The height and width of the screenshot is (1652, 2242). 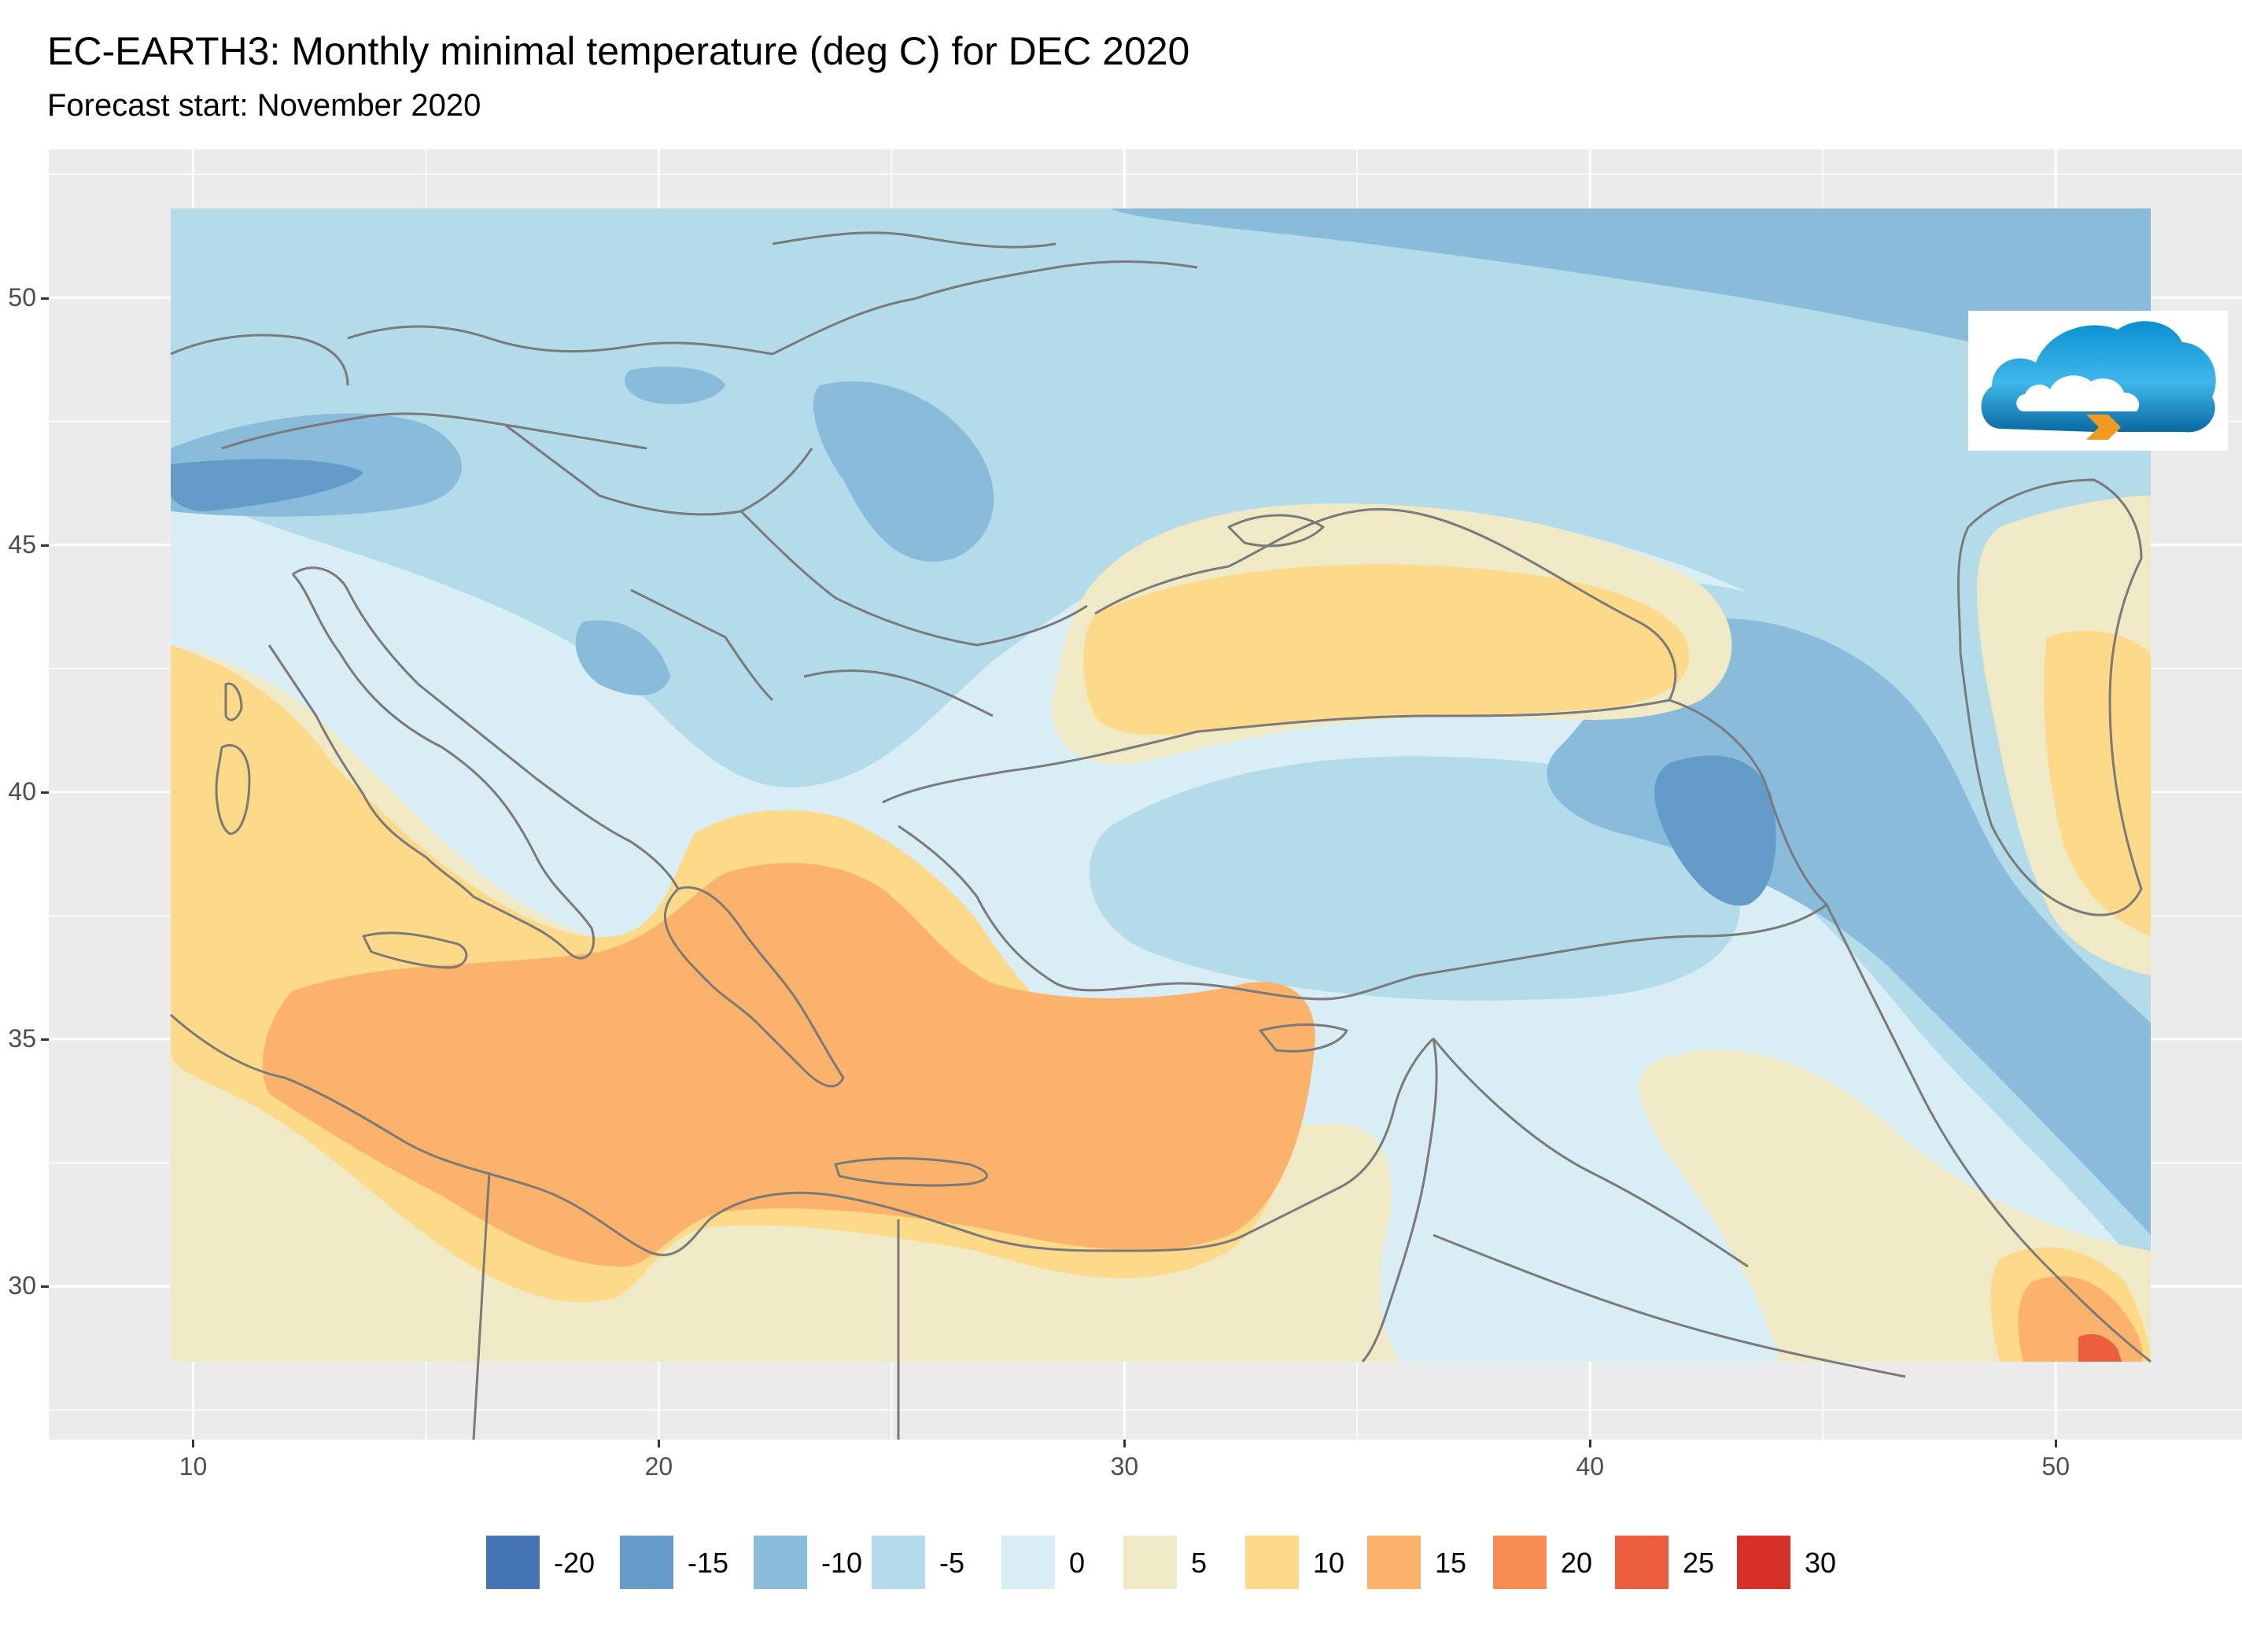 What do you see at coordinates (658, 469) in the screenshot?
I see `border-hungary` at bounding box center [658, 469].